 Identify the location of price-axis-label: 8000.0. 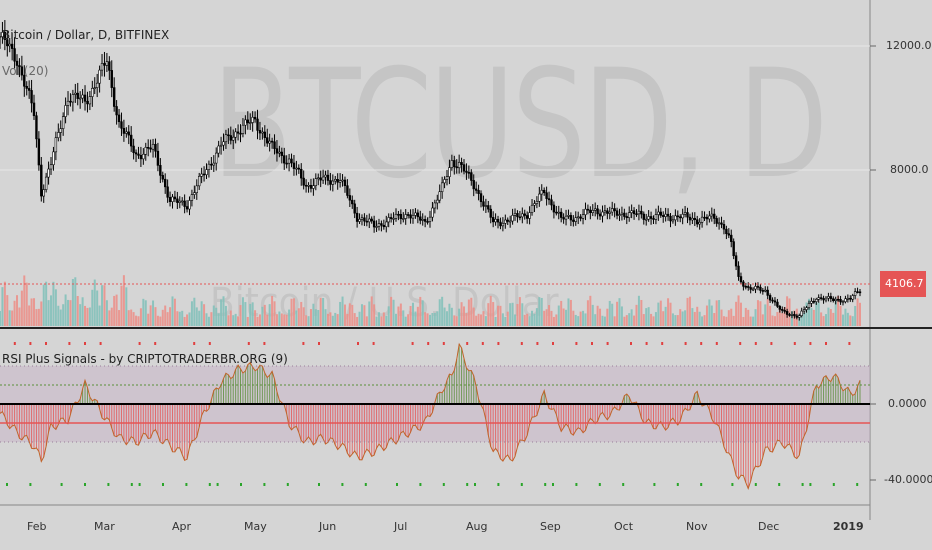
(909, 169).